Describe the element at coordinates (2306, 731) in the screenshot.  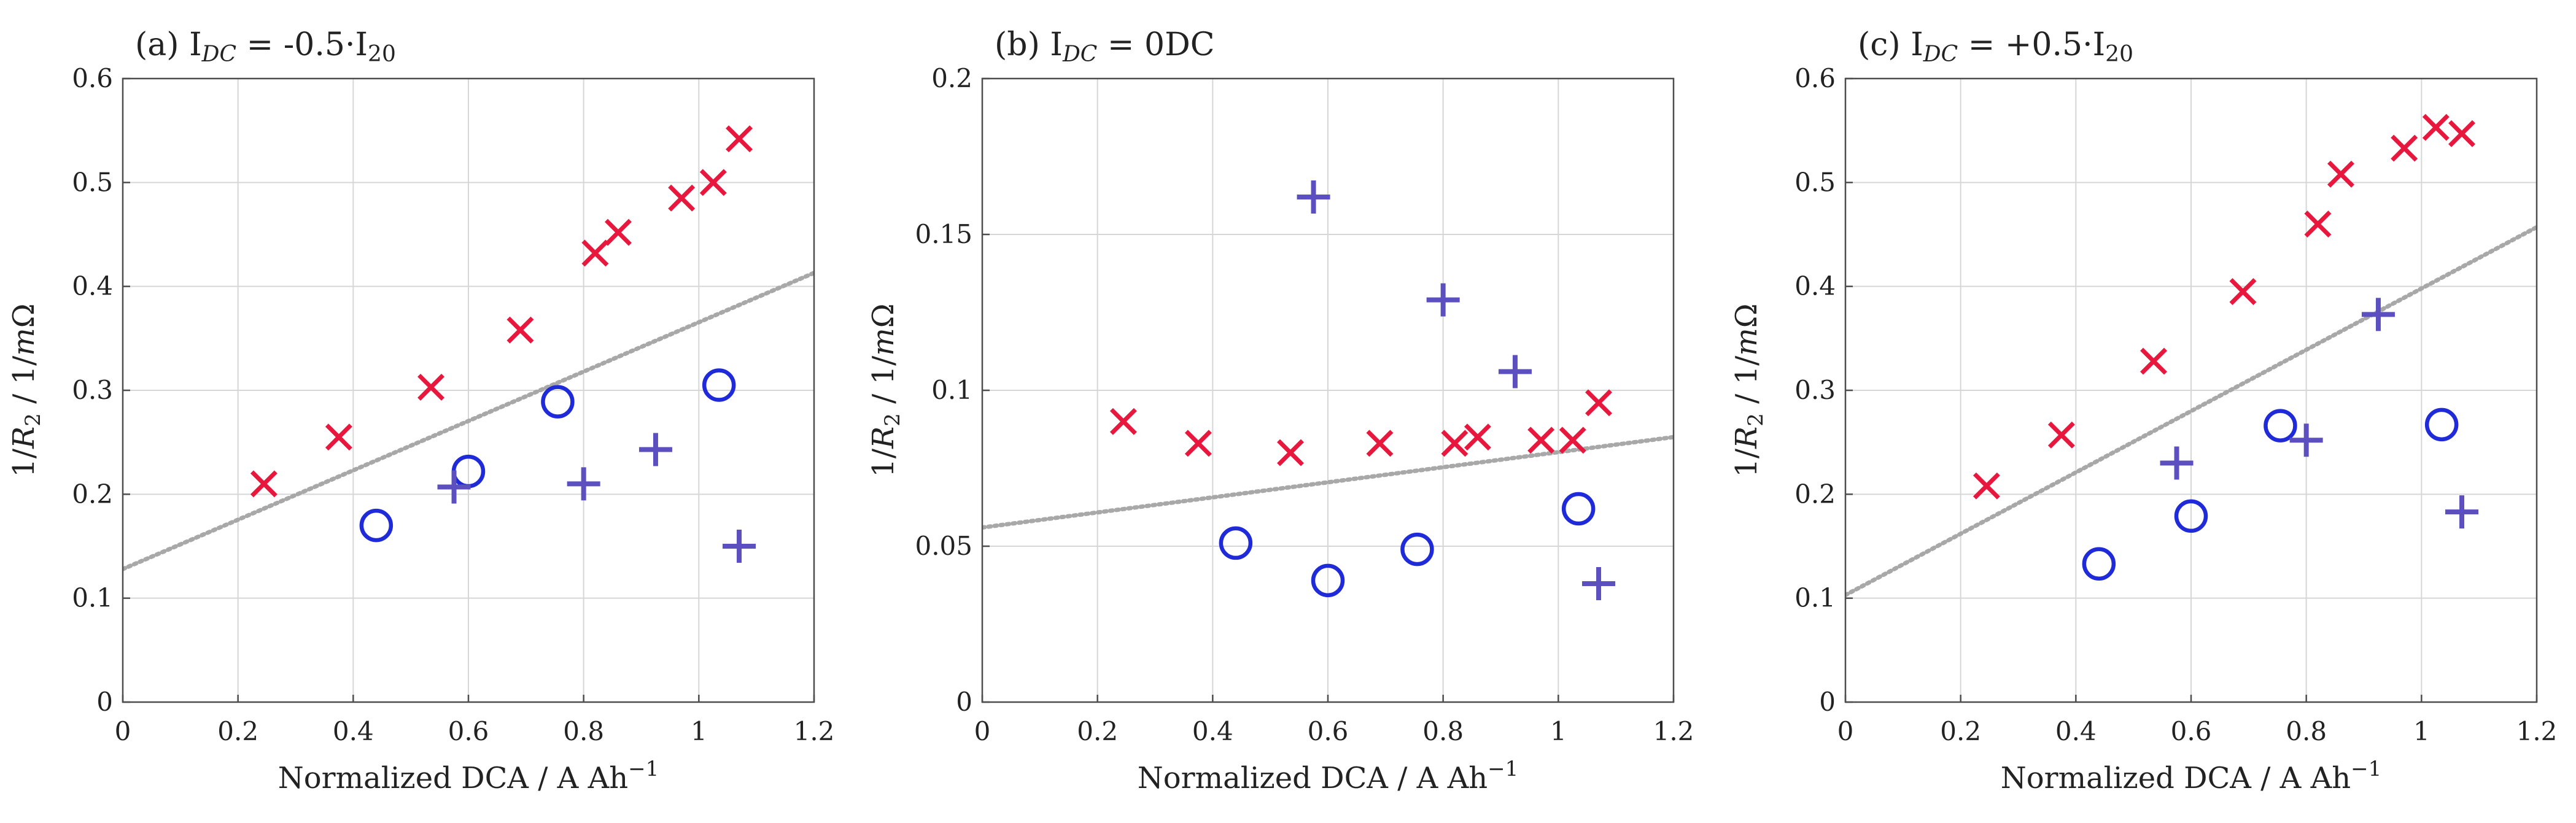
I see `x-tick-label: 0.8` at that location.